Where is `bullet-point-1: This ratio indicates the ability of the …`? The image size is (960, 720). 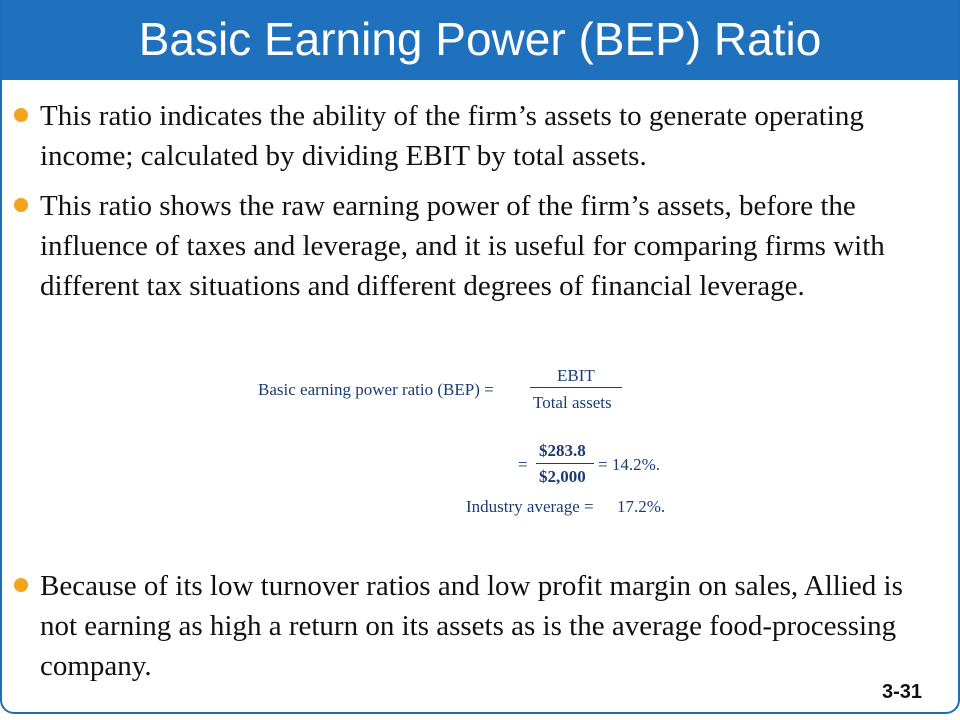
bullet-point-1: This ratio indicates the ability of the … is located at coordinates (477, 136).